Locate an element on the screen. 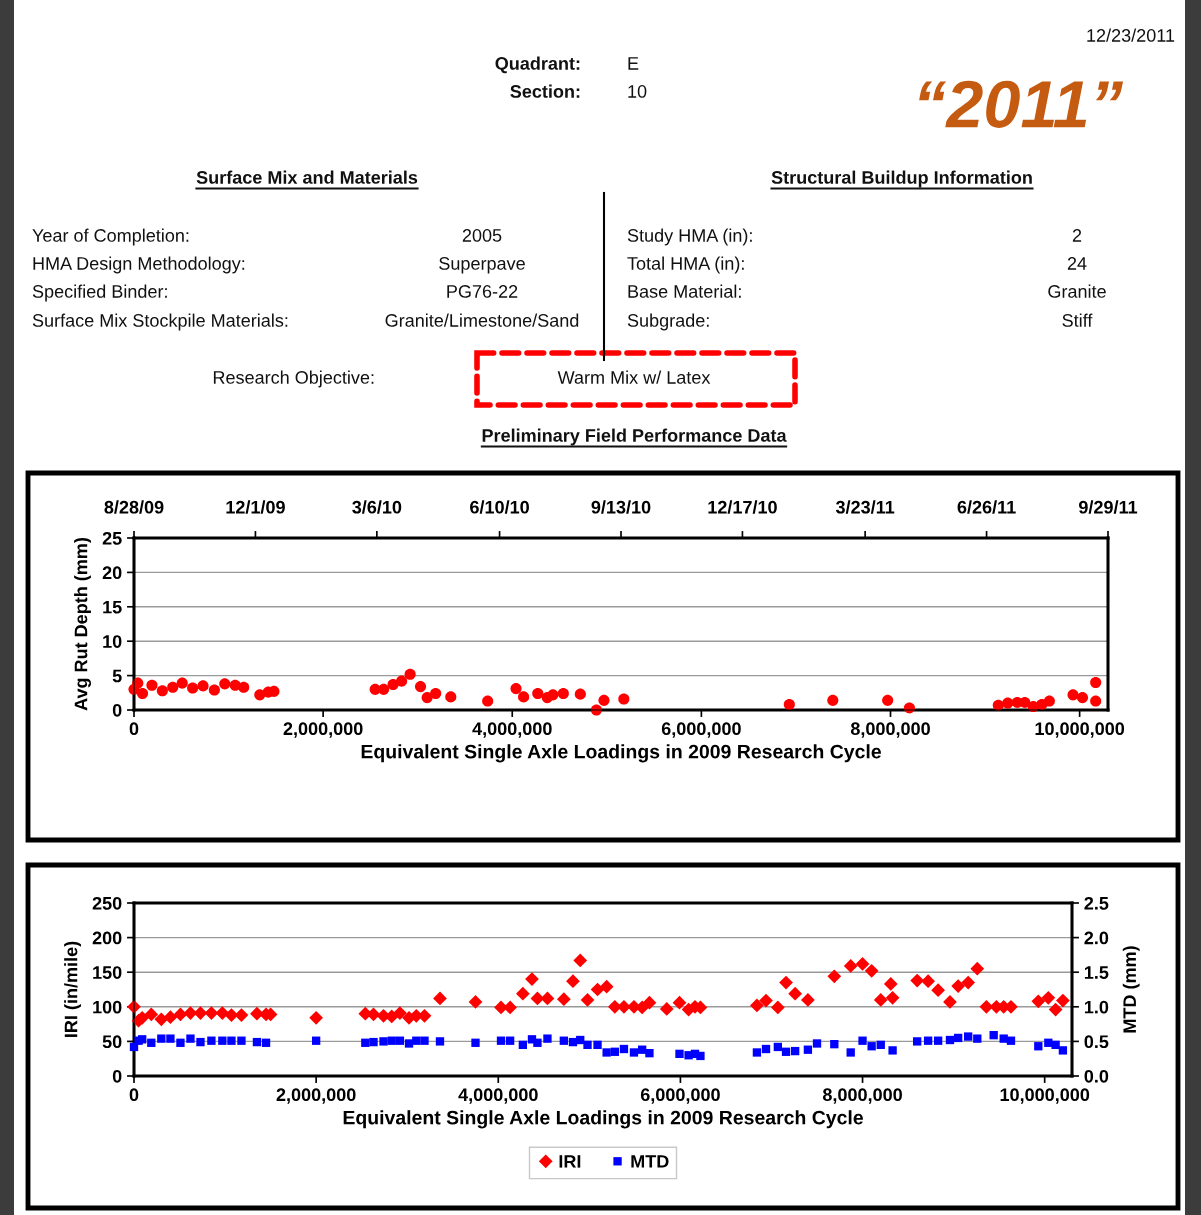  x2-tick-label: 9/29/11 is located at coordinates (1108, 507).